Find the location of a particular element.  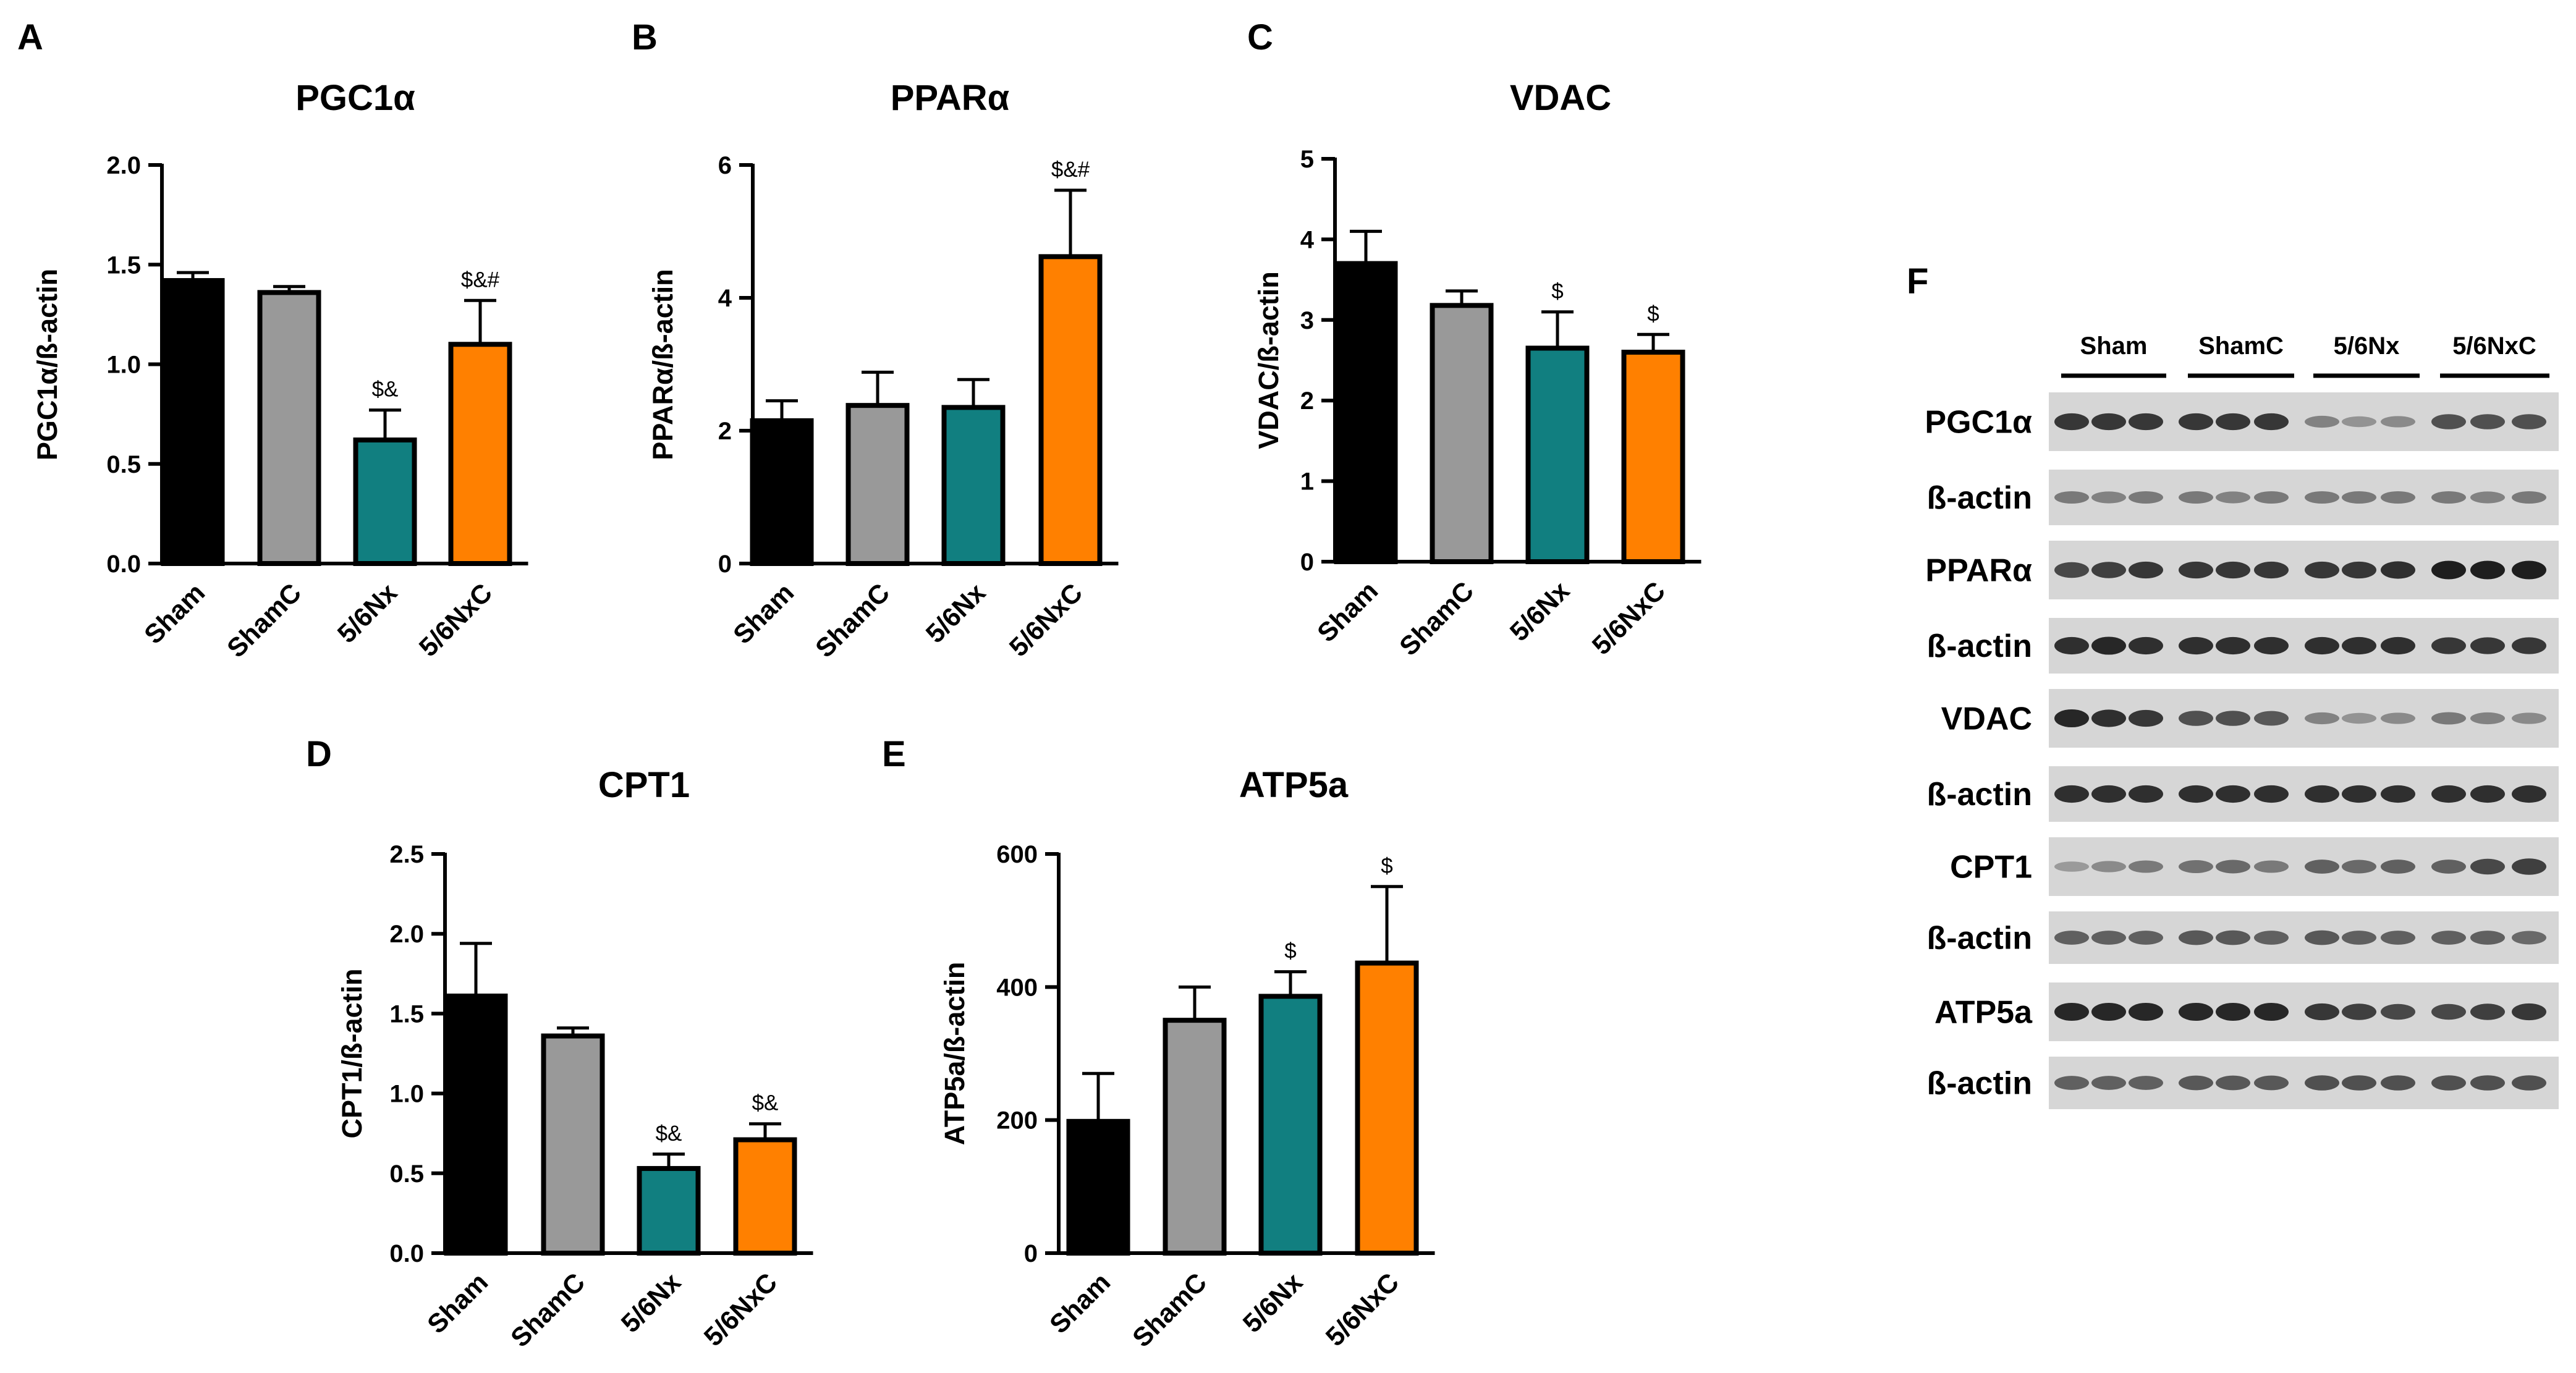

chart-title: CPT1 is located at coordinates (644, 785).